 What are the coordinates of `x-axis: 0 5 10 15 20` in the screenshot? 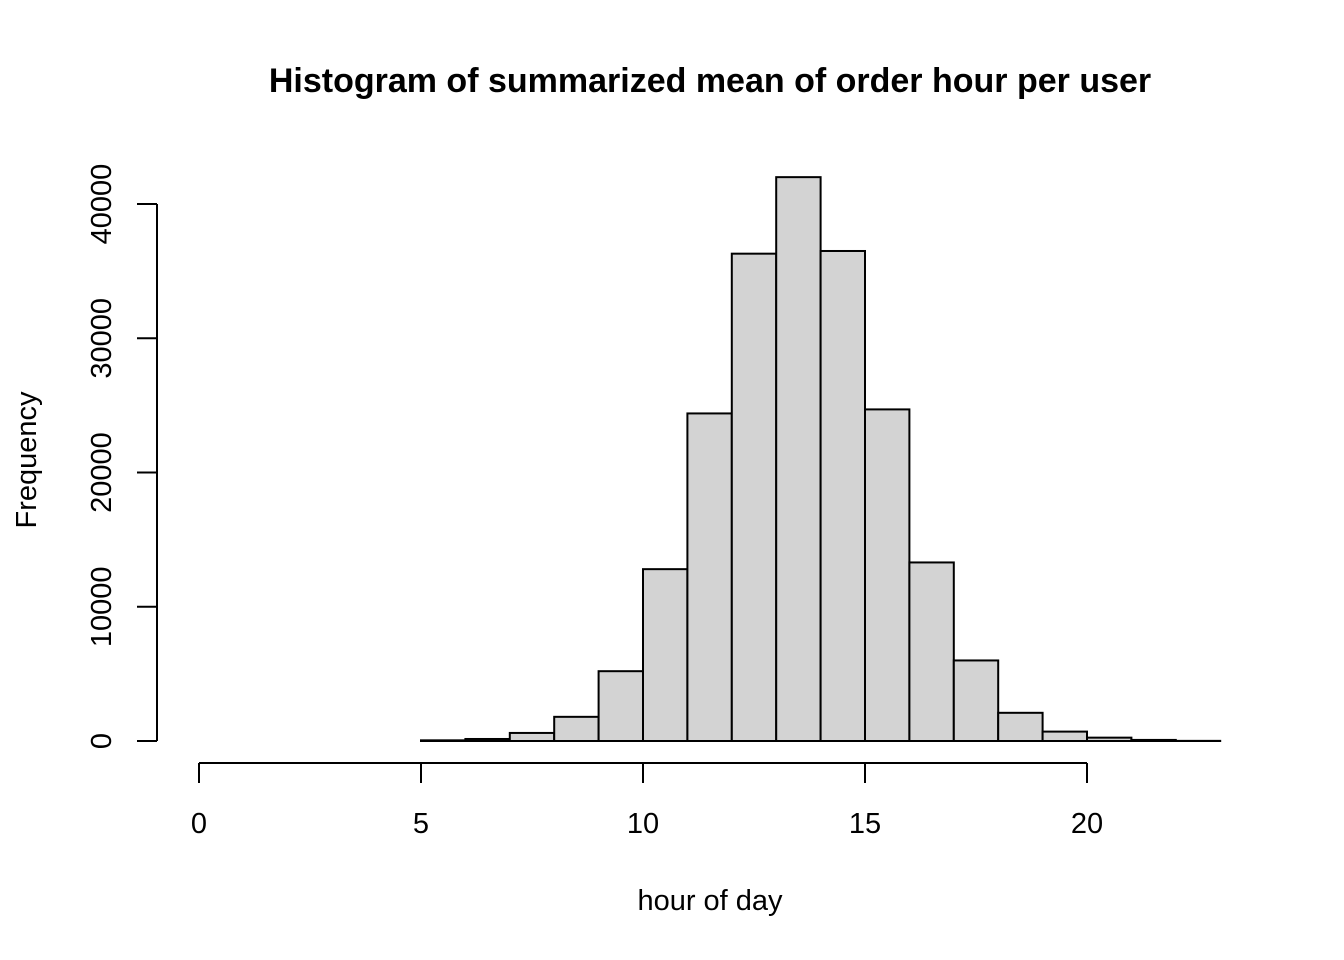 It's located at (647, 801).